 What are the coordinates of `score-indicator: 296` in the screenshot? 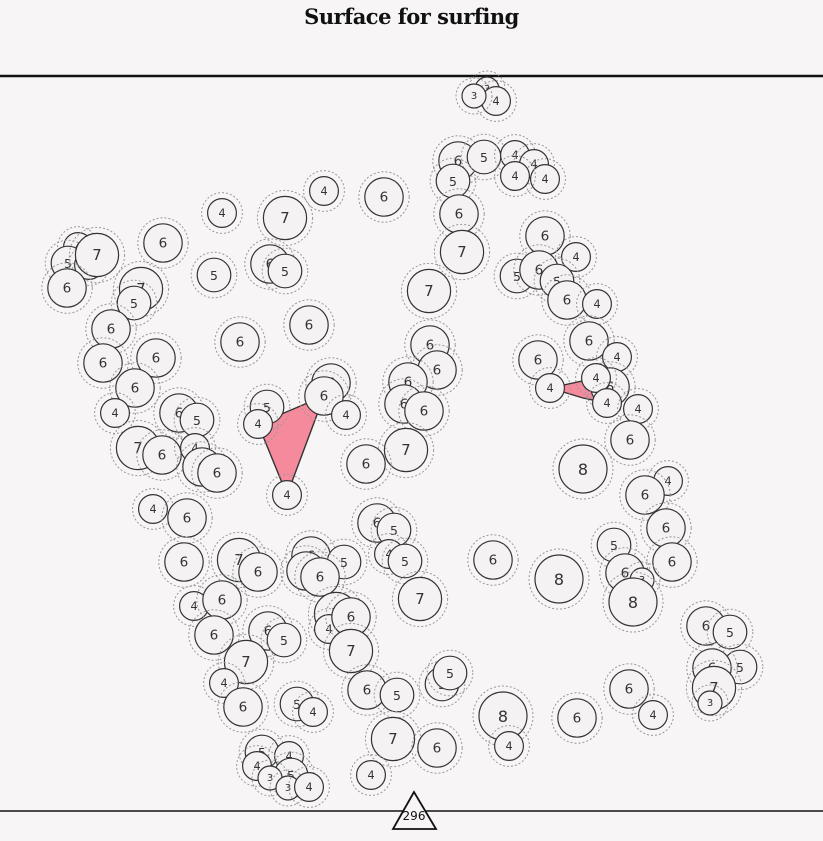 It's located at (414, 810).